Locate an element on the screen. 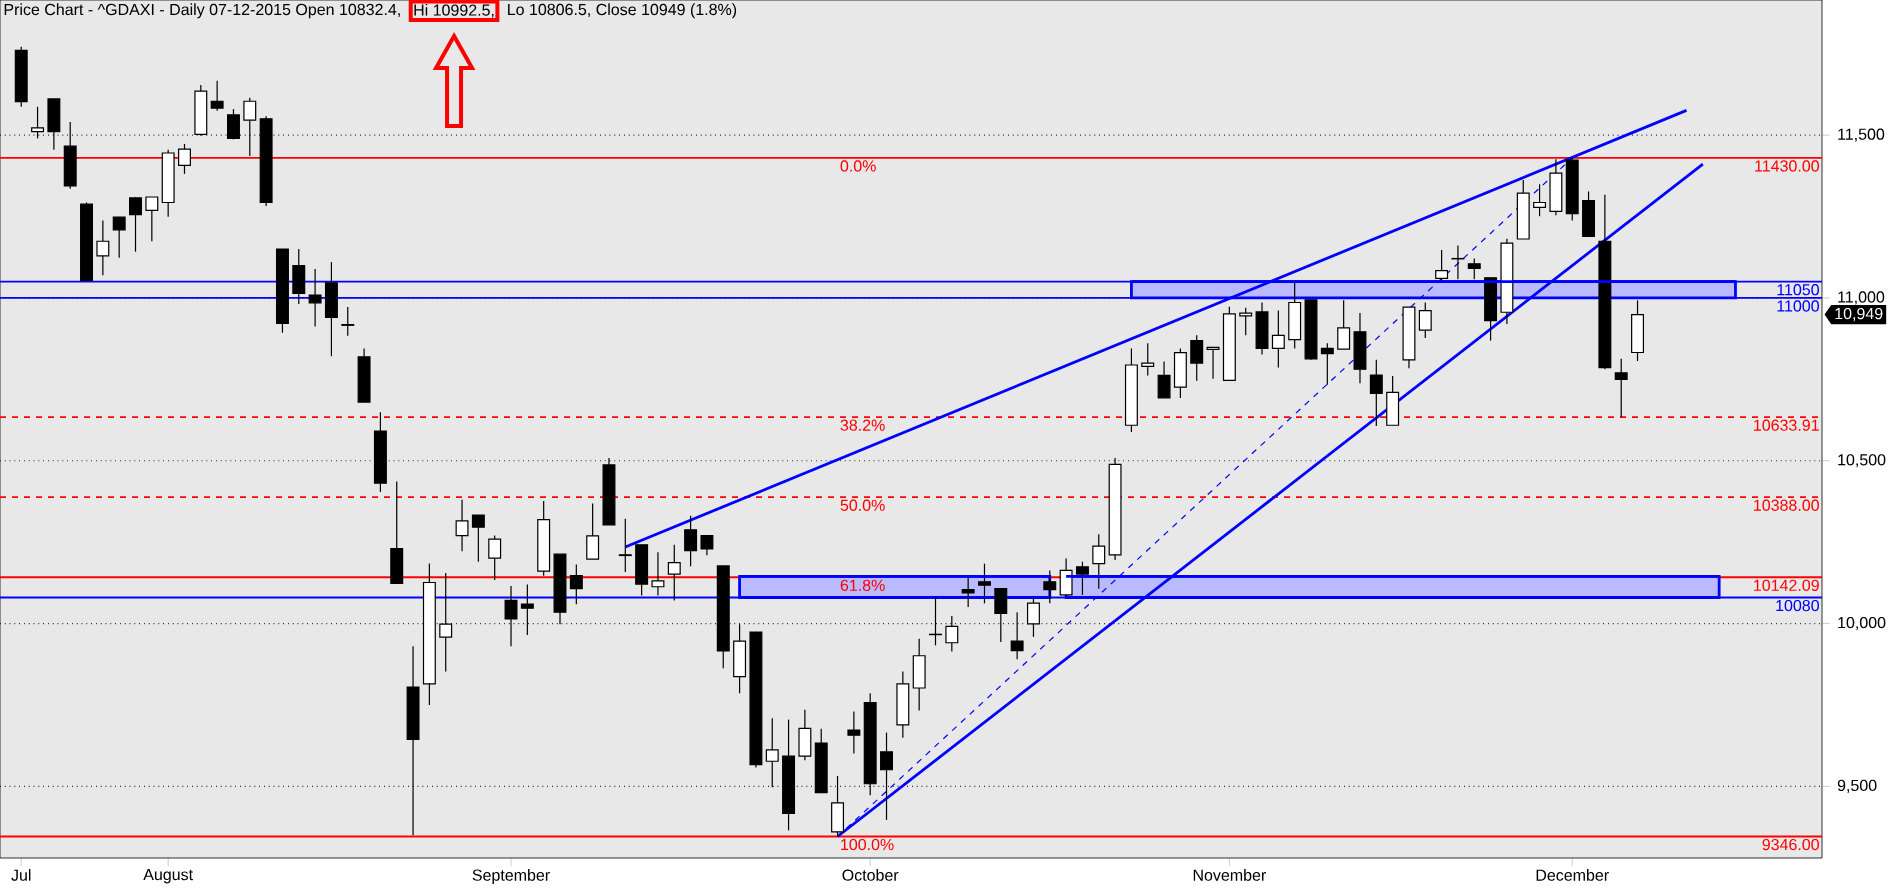 The width and height of the screenshot is (1891, 892). chart-title: Price Chart - ^GDAXI - Daily 07-12-2015 Open 10832.4, is located at coordinates (202, 11).